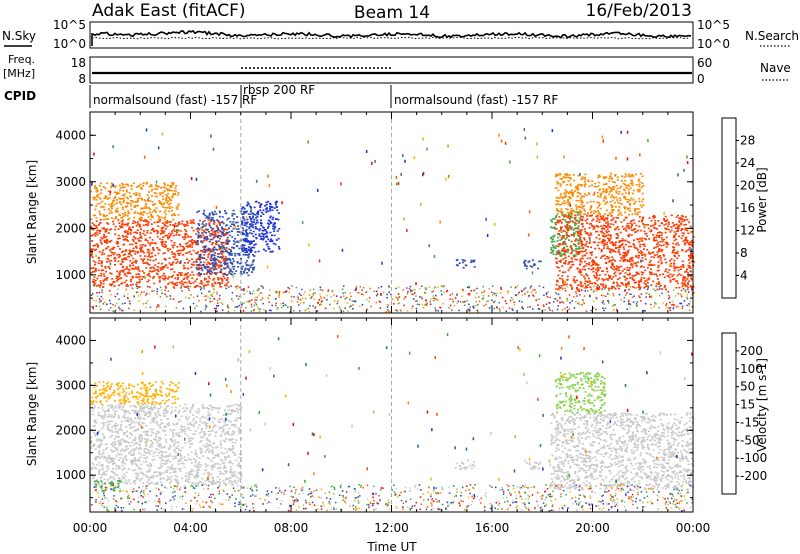  What do you see at coordinates (750, 440) in the screenshot?
I see `velocity-colorbar-tick-label: -50` at bounding box center [750, 440].